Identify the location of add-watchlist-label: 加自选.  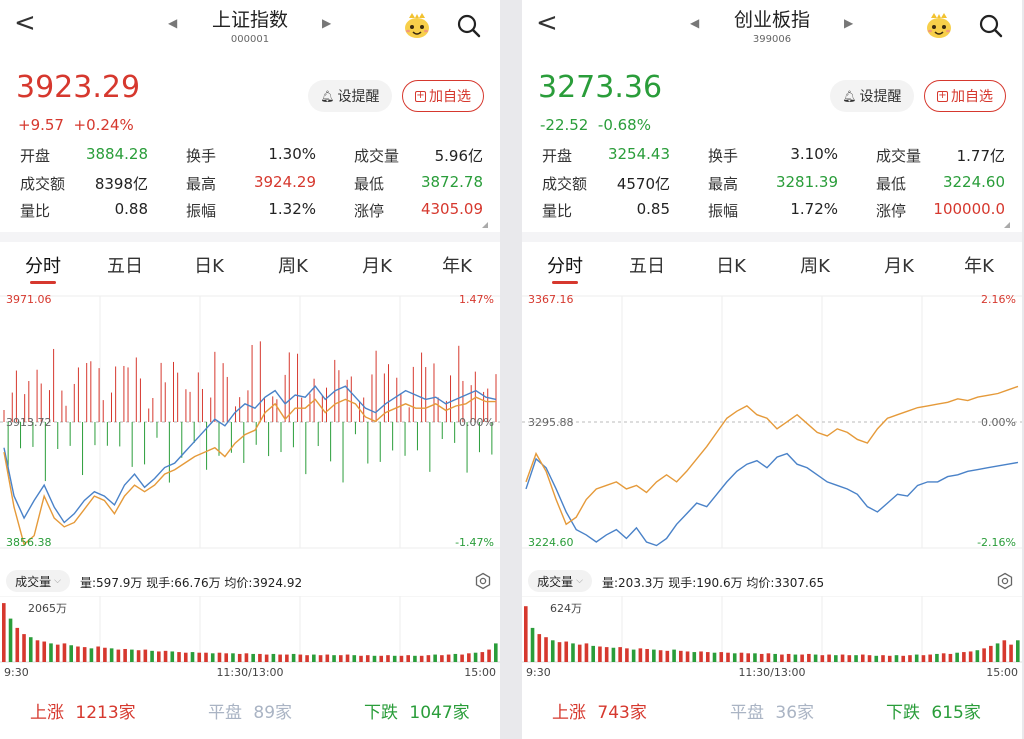
(450, 97).